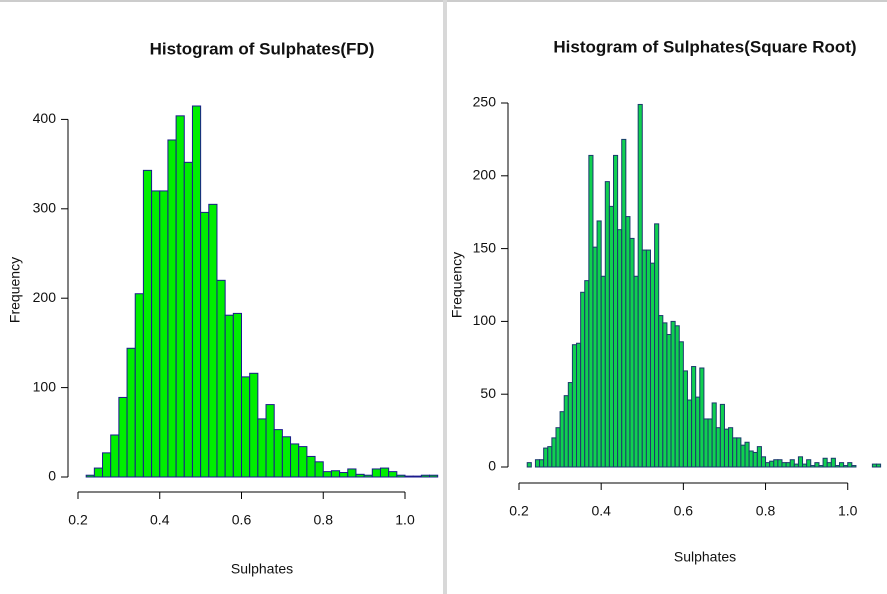 The height and width of the screenshot is (594, 887). Describe the element at coordinates (405, 520) in the screenshot. I see `x-tick-label: 1.0` at that location.